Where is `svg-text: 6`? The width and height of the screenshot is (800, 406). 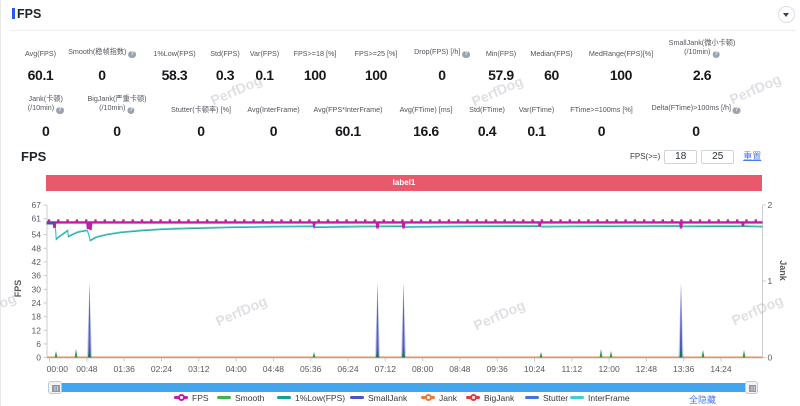
svg-text: 6 is located at coordinates (38, 344).